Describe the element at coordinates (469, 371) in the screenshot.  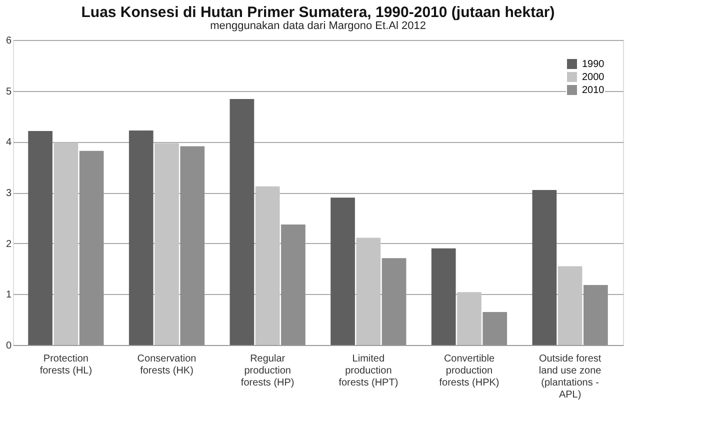
I see `x-tick-label: Convertible production forests (HPK)` at that location.